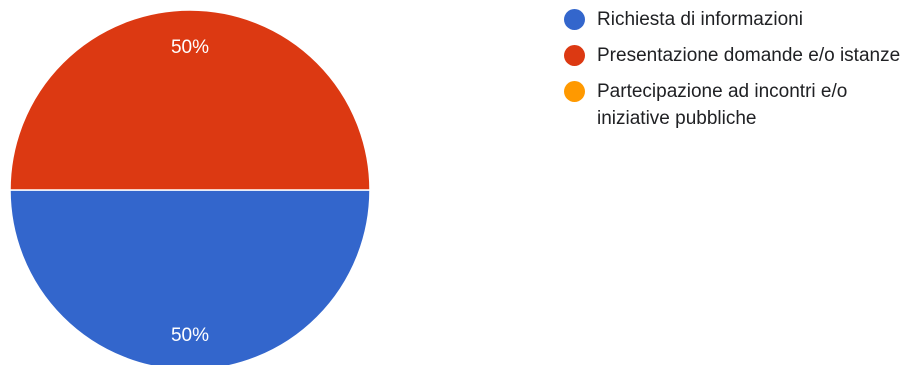  Describe the element at coordinates (749, 55) in the screenshot. I see `legend-item-label: Presentazione domande e/o istanze` at that location.